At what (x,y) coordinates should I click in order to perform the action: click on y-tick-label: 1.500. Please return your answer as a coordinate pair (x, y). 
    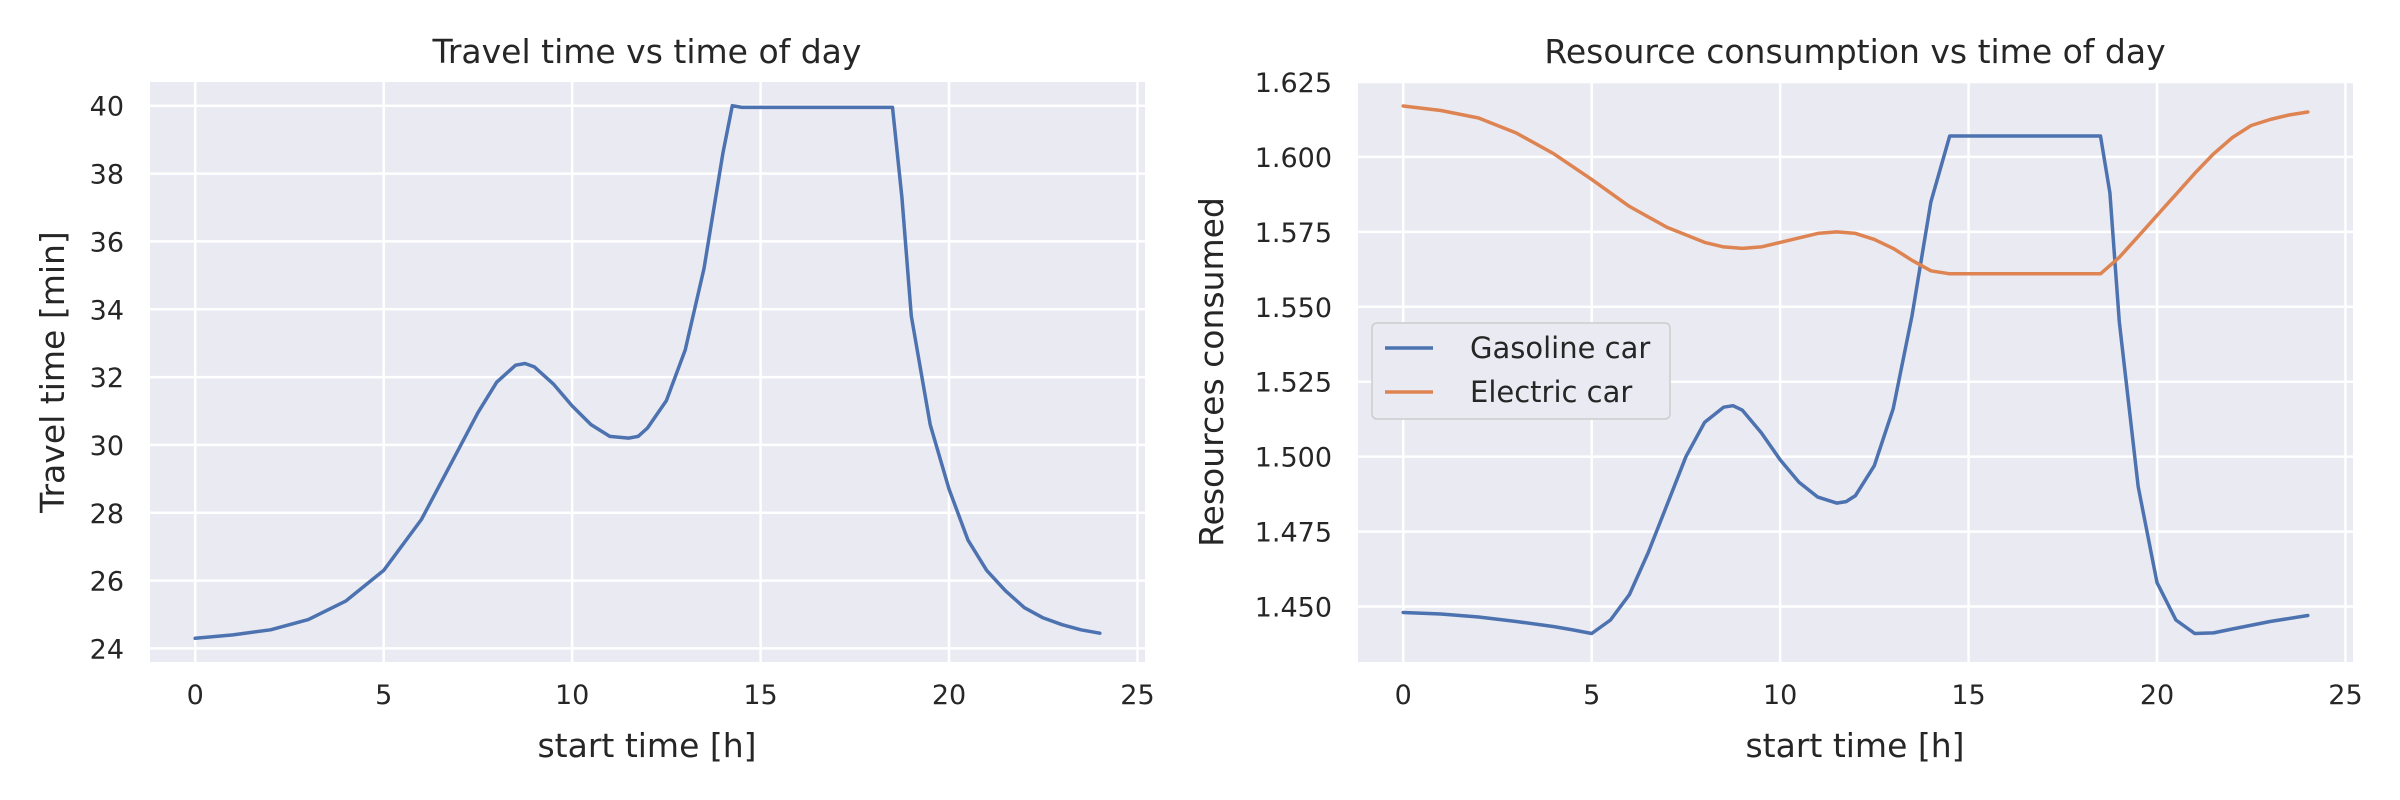
    Looking at the image, I should click on (1293, 458).